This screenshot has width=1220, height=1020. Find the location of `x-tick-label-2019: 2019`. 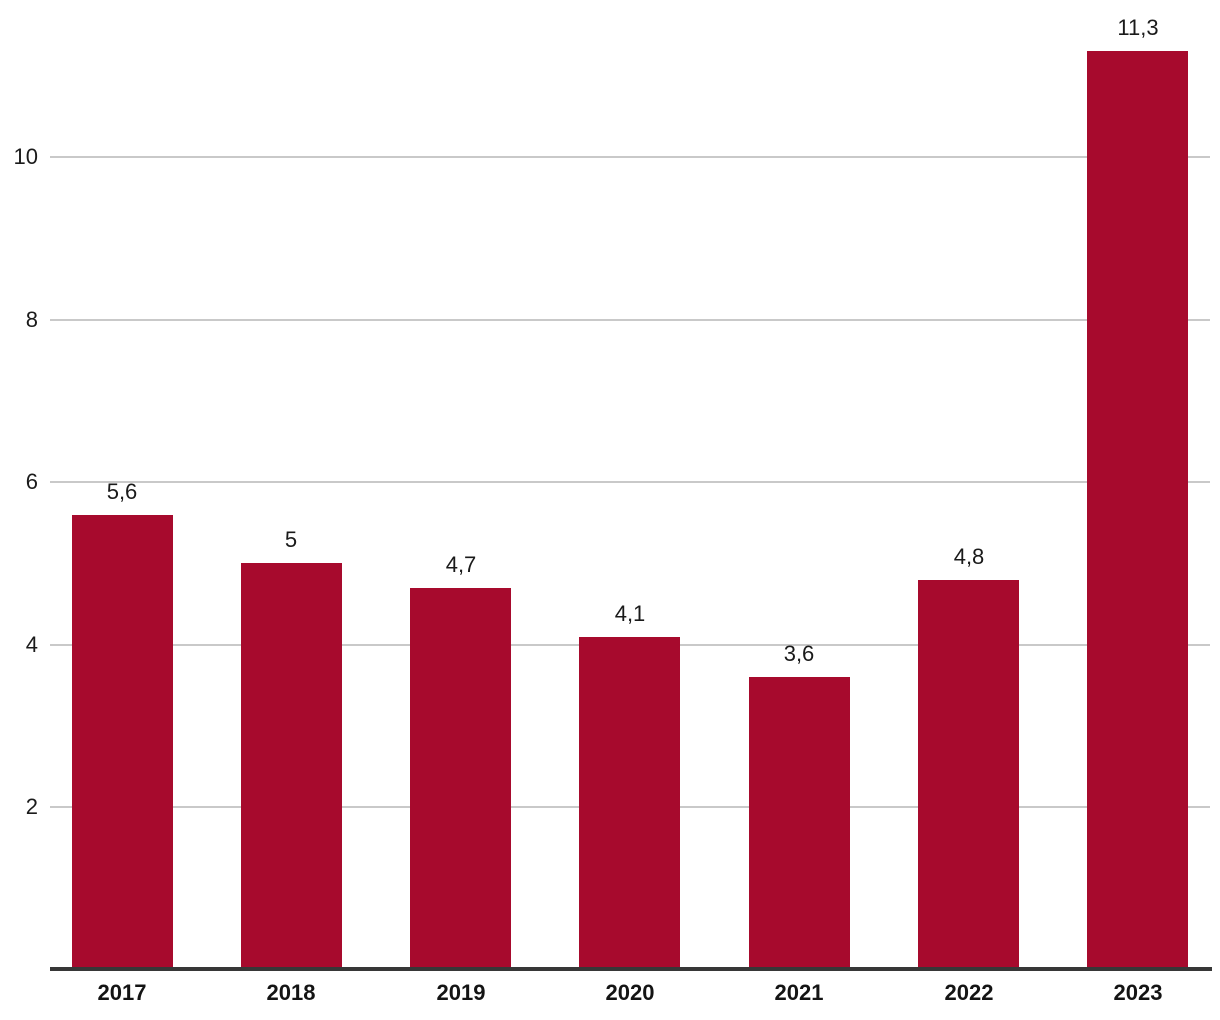

x-tick-label-2019: 2019 is located at coordinates (461, 992).